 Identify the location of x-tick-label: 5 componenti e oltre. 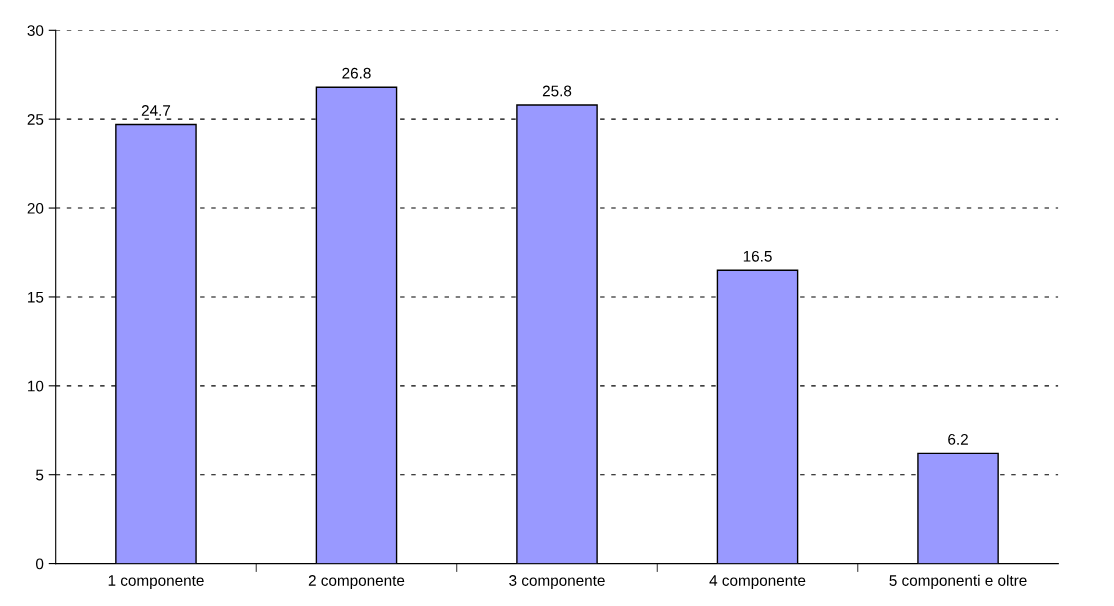
(958, 581).